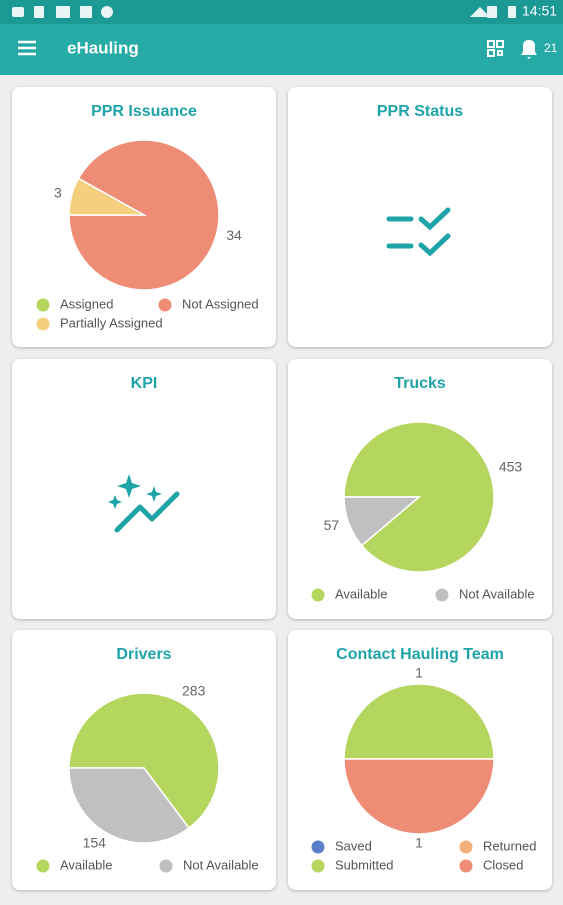  Describe the element at coordinates (144, 111) in the screenshot. I see `card-title: PPR Issuance` at that location.